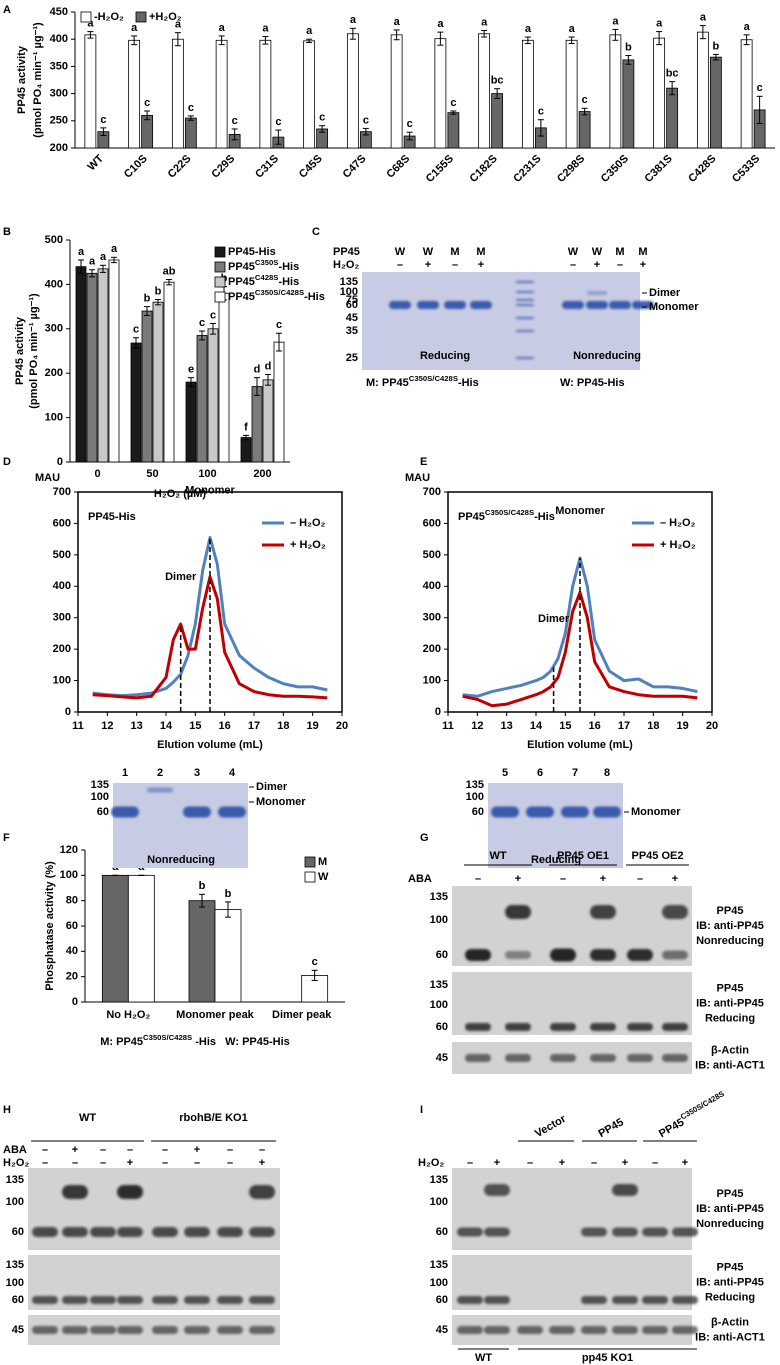 This screenshot has height=1365, width=780. Describe the element at coordinates (72, 977) in the screenshot. I see `y-tick-label: 20` at that location.